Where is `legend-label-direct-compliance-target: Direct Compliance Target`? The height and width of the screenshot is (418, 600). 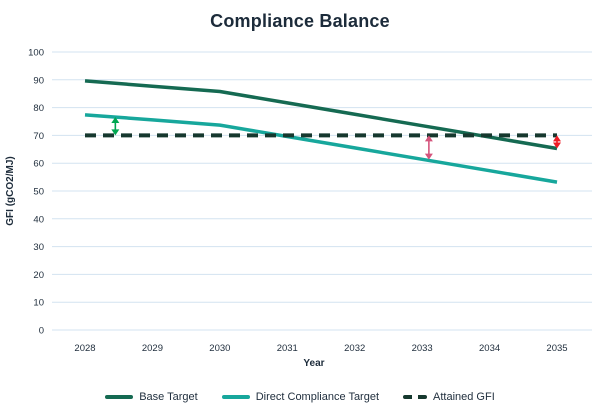 legend-label-direct-compliance-target: Direct Compliance Target is located at coordinates (317, 396).